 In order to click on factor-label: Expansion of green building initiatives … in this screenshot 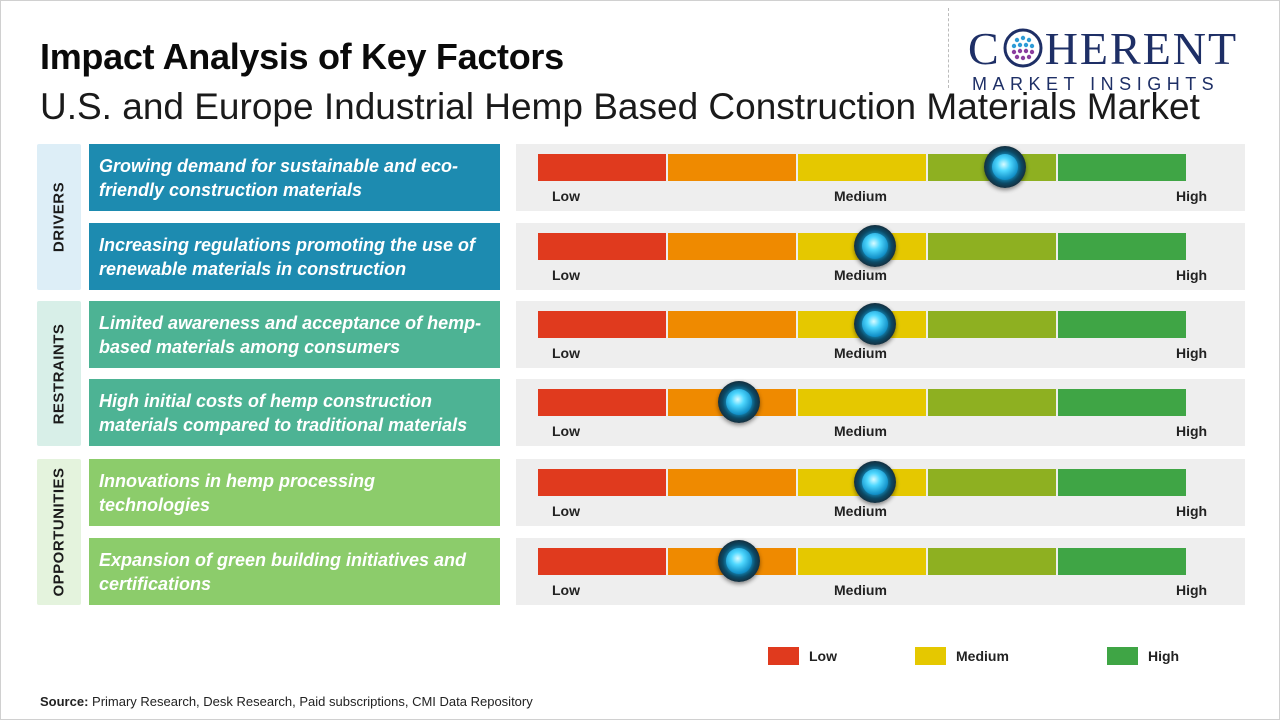, I will do `click(294, 571)`.